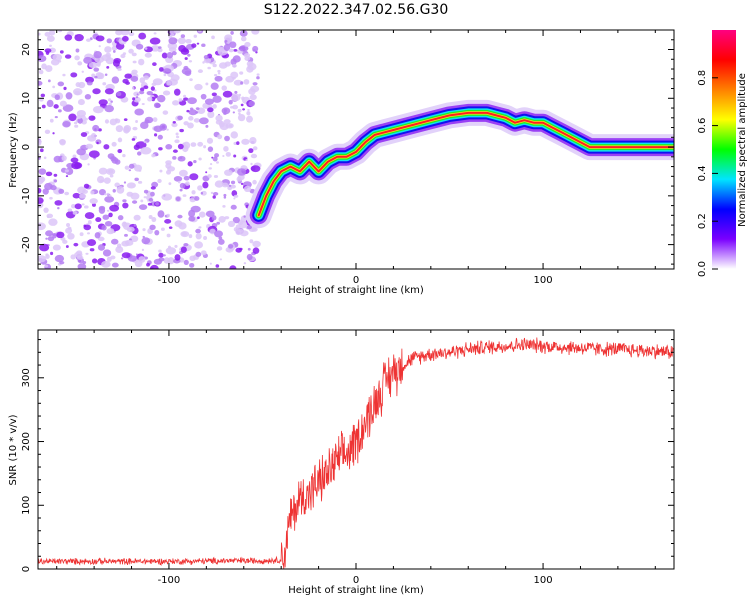  What do you see at coordinates (464, 164) in the screenshot?
I see `ridge-cyan` at bounding box center [464, 164].